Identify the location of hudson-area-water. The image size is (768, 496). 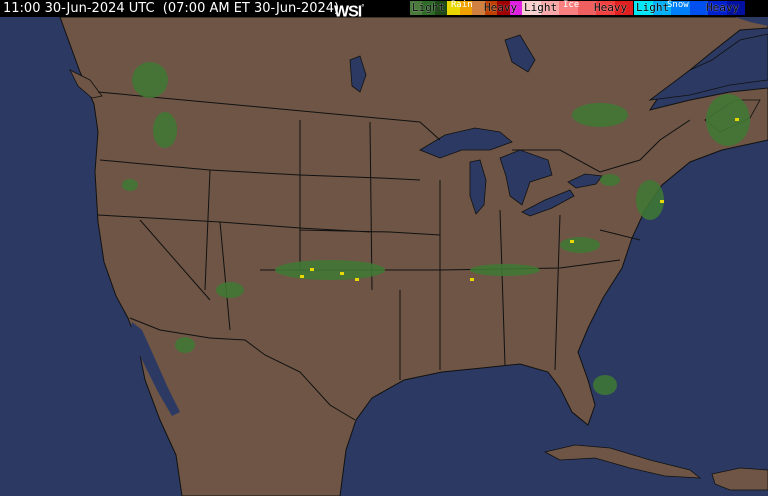
(751, 21).